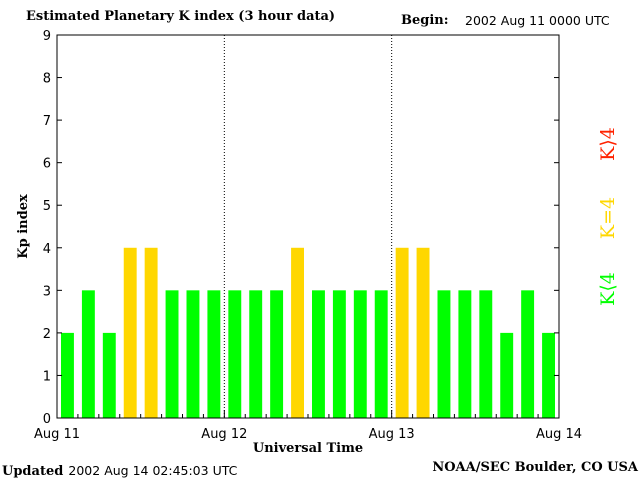  I want to click on updated-timestamp: Updated 2002 Aug 14 02:45:03 UTC, so click(119, 469).